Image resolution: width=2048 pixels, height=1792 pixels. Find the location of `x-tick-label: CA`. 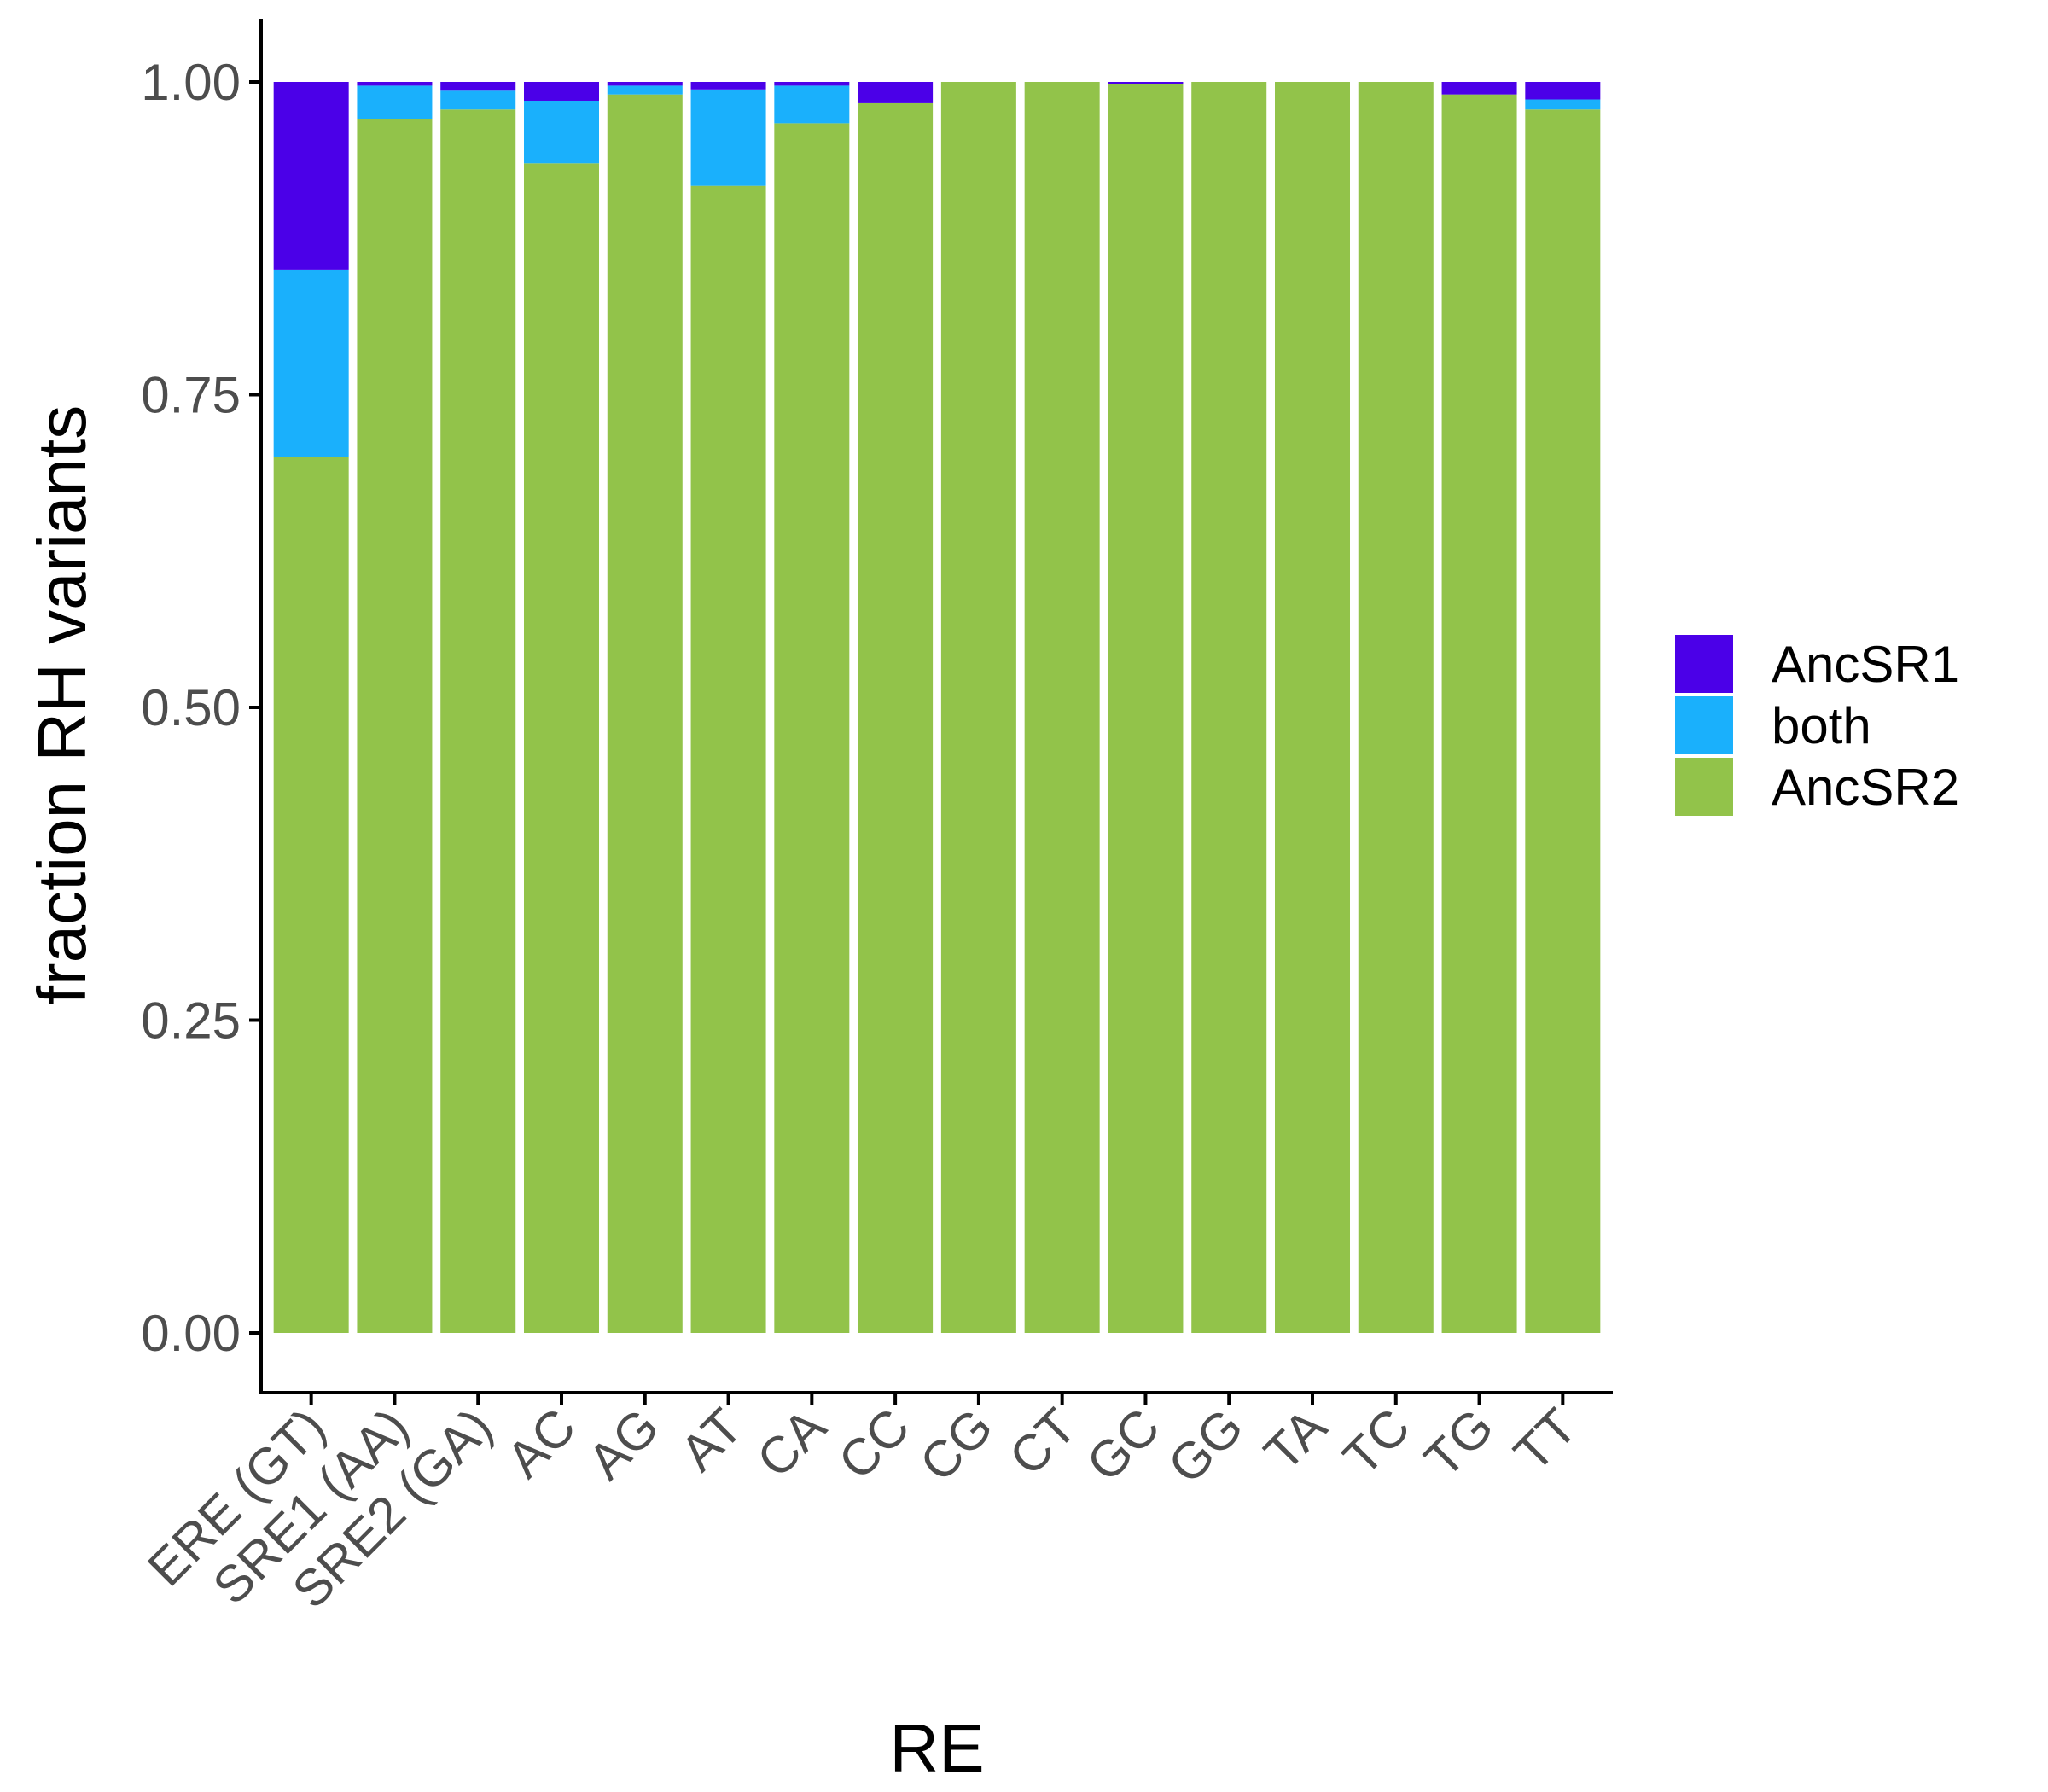

x-tick-label: CA is located at coordinates (791, 1443).